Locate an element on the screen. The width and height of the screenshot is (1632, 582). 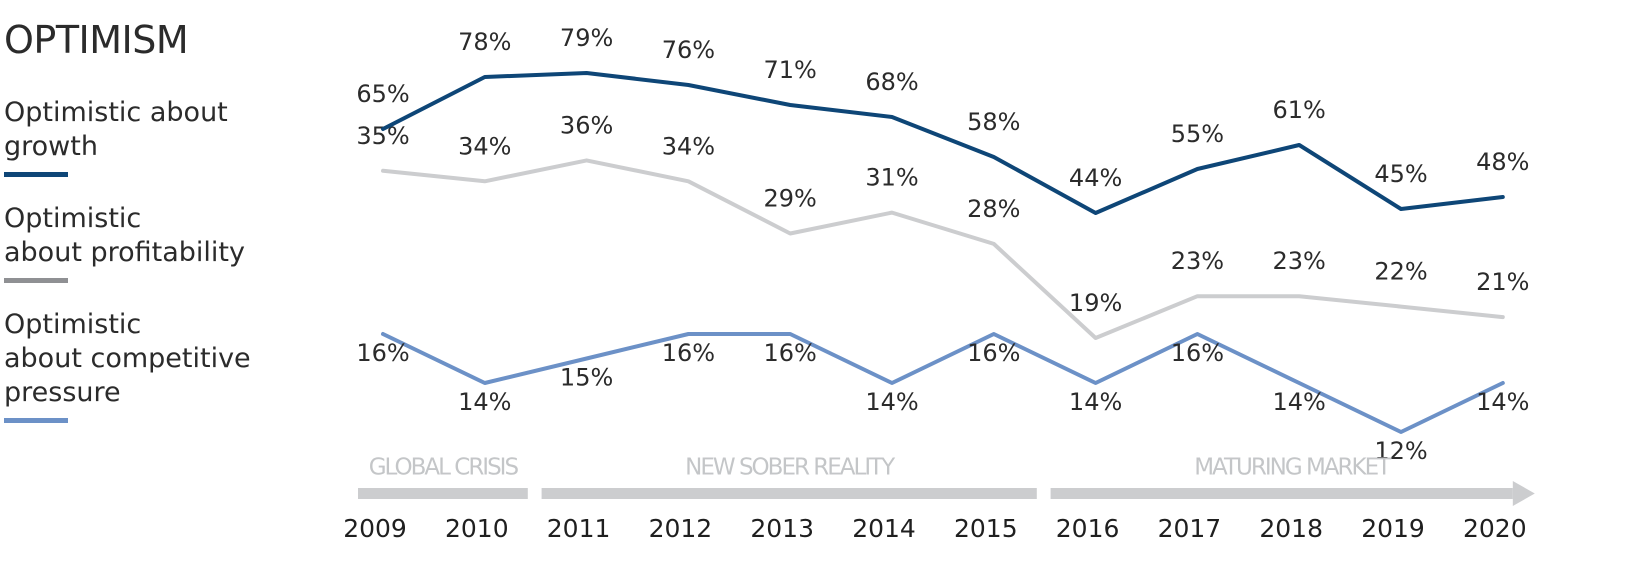
chart-title: OPTIMISM is located at coordinates (96, 40).